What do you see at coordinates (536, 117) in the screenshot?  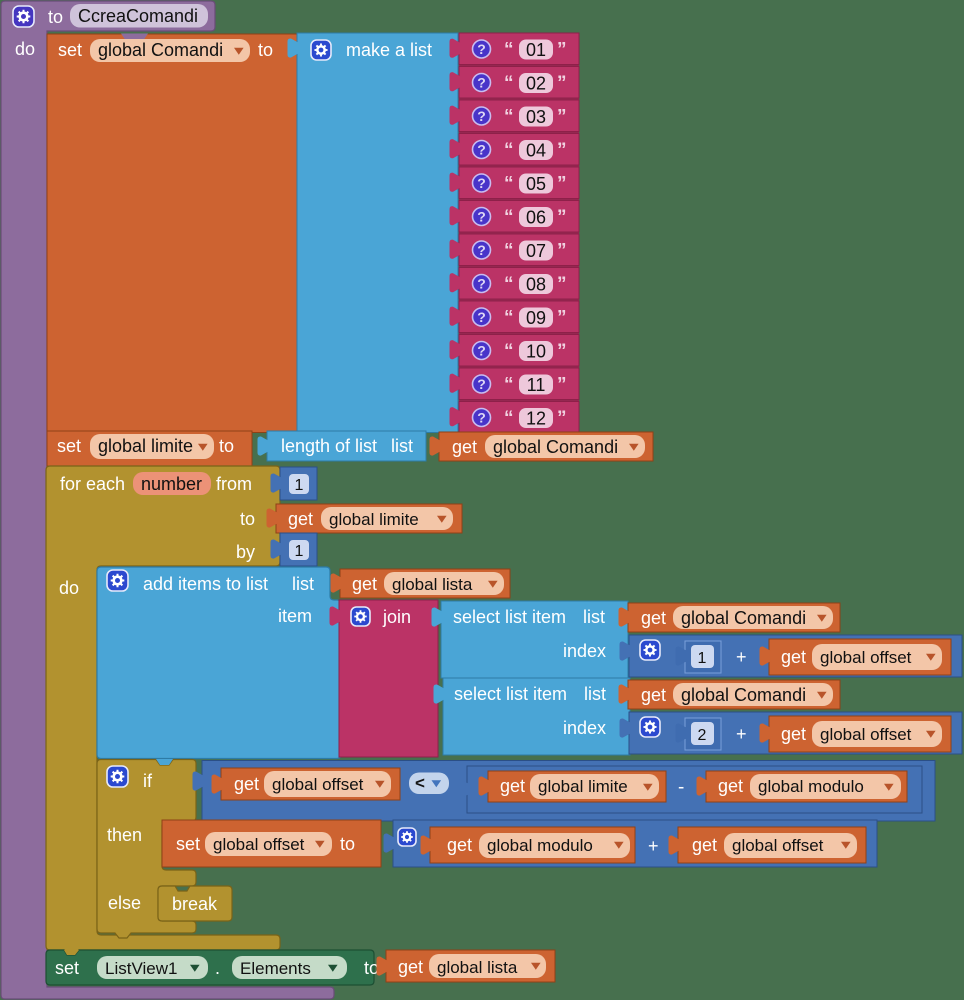 I see `svg-text: 03` at bounding box center [536, 117].